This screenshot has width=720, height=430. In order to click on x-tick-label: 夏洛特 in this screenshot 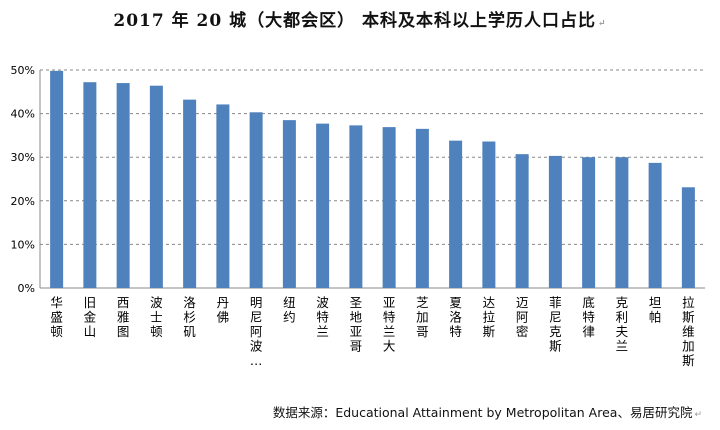, I will do `click(455, 317)`.